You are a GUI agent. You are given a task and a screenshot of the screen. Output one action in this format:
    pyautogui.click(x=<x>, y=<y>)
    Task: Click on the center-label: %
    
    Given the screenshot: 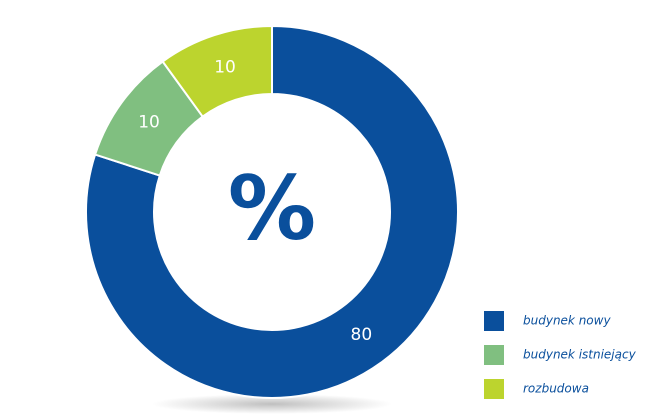 What is the action you would take?
    pyautogui.click(x=272, y=208)
    